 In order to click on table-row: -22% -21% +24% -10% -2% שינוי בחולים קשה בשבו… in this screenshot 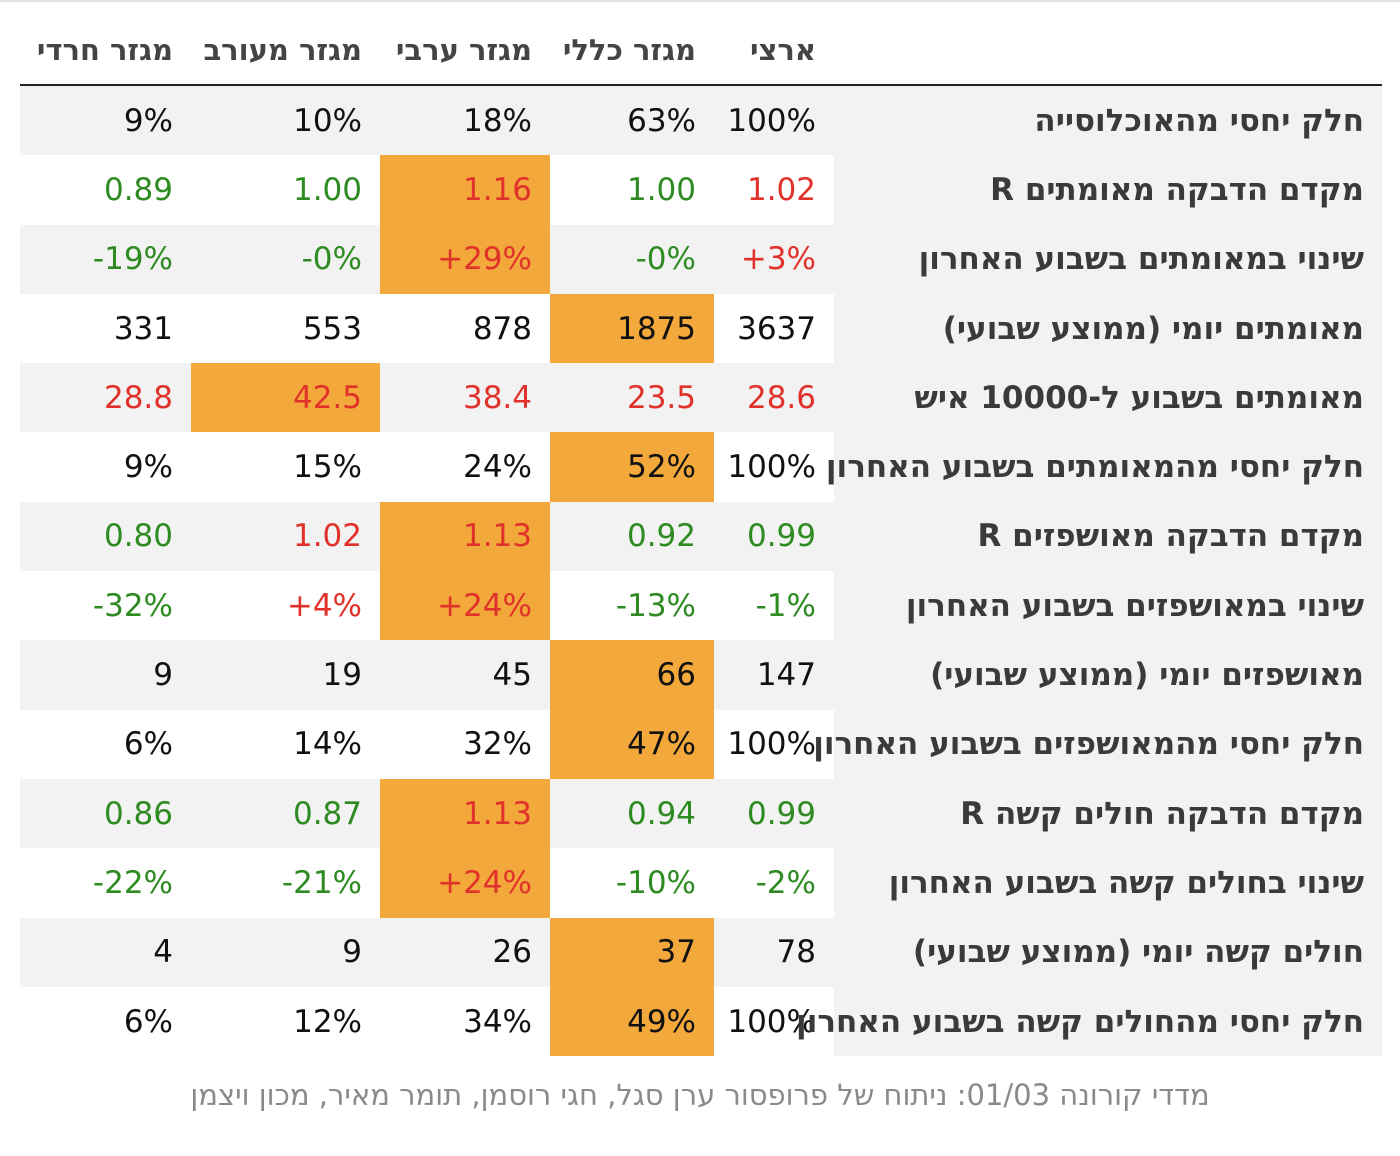, I will do `click(701, 883)`.